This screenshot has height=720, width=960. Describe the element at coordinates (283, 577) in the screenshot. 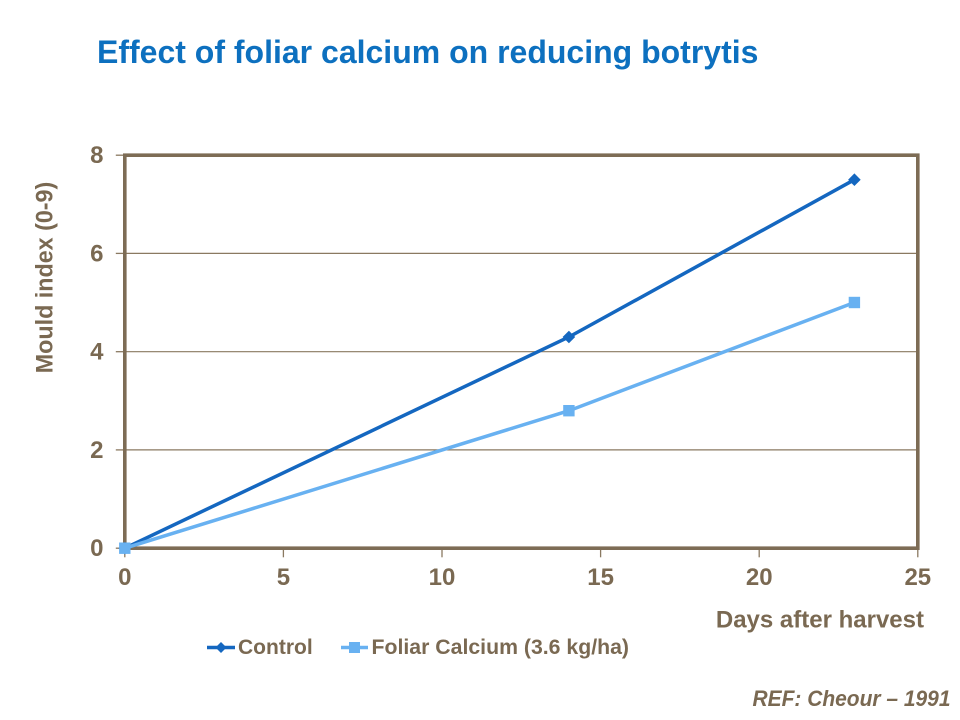

I see `svg-text: 5` at that location.